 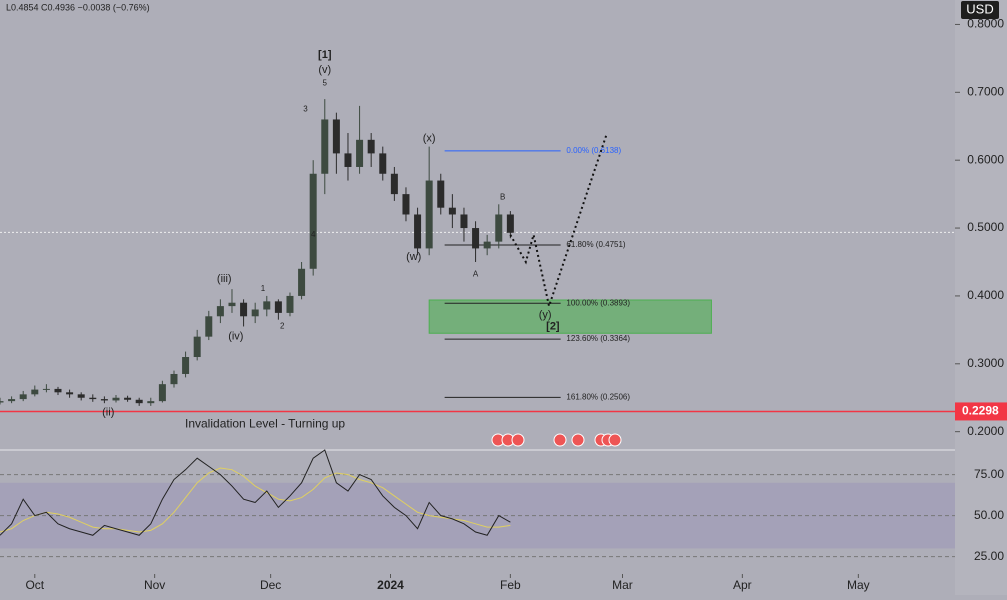 I want to click on x-tick-label: Apr, so click(x=742, y=585).